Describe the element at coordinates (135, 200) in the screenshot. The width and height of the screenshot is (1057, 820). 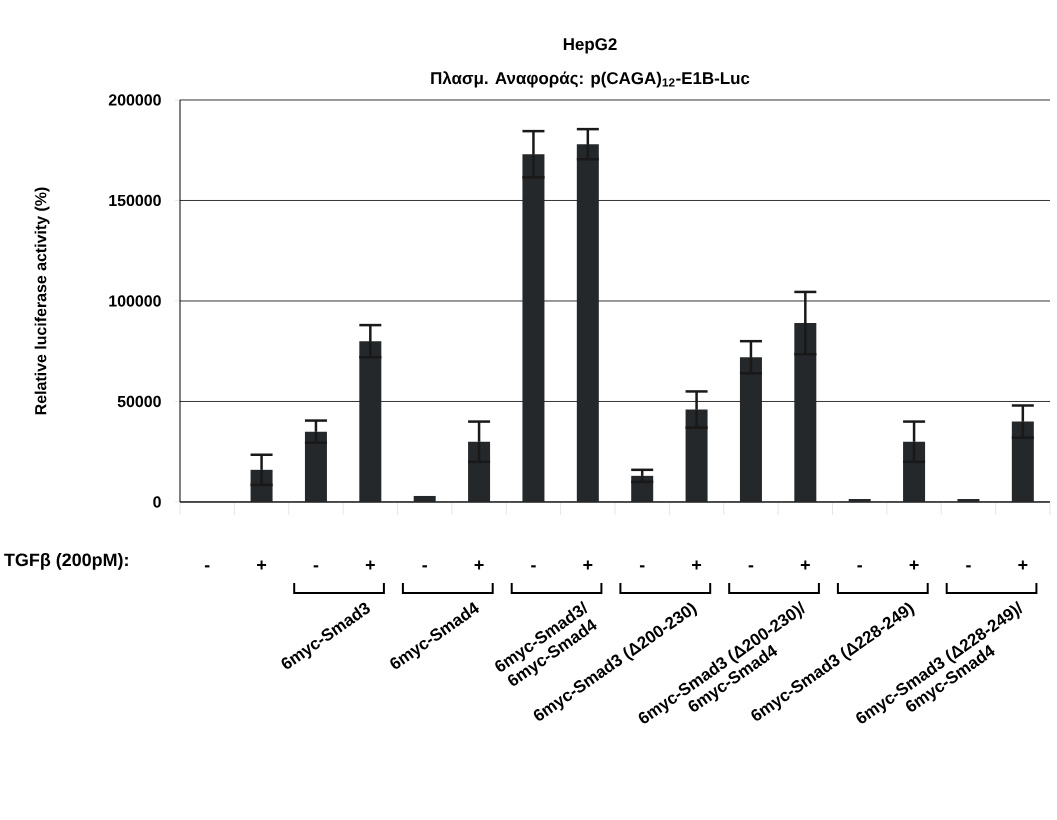
I see `y-tick-label: 150000` at that location.